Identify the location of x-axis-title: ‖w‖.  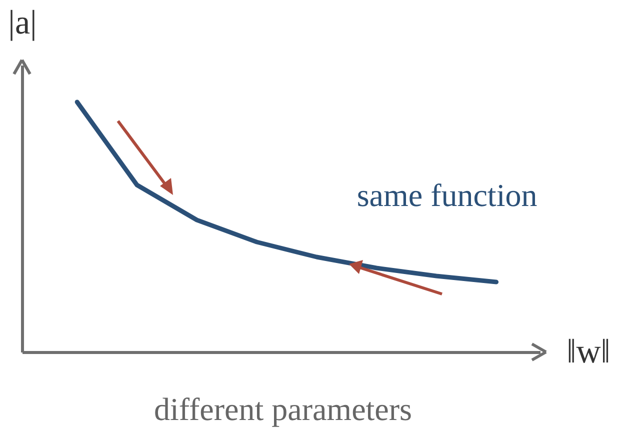
(588, 352).